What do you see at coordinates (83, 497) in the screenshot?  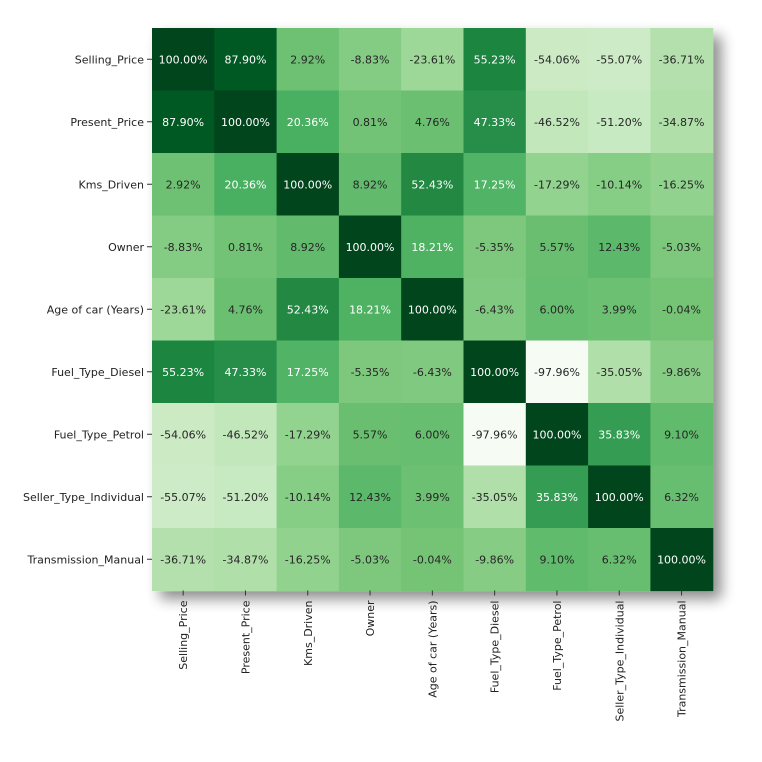 I see `y-tick-label: Seller_Type_Individual` at bounding box center [83, 497].